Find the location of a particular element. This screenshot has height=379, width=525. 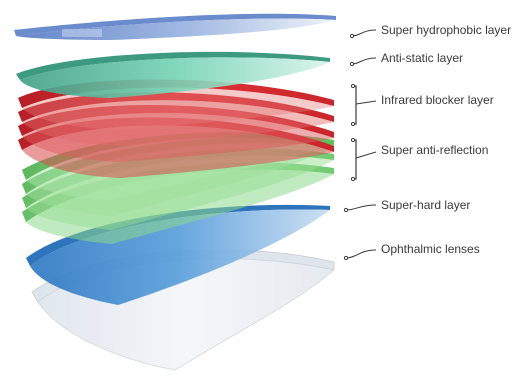

label-anti-static: Anti-static layer is located at coordinates (406, 59).